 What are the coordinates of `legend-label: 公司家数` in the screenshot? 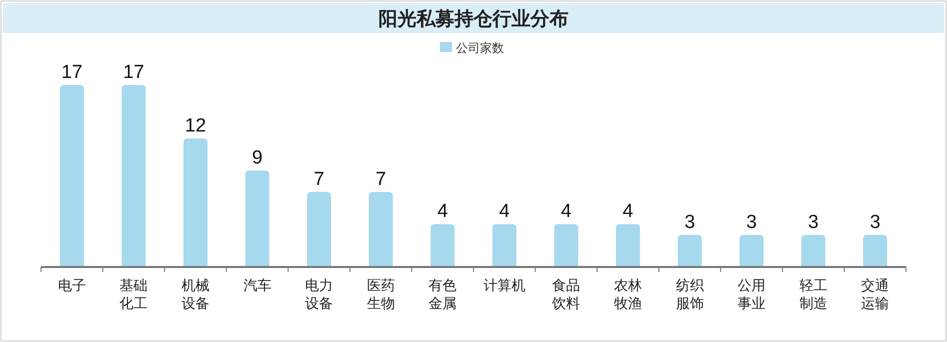 It's located at (480, 48).